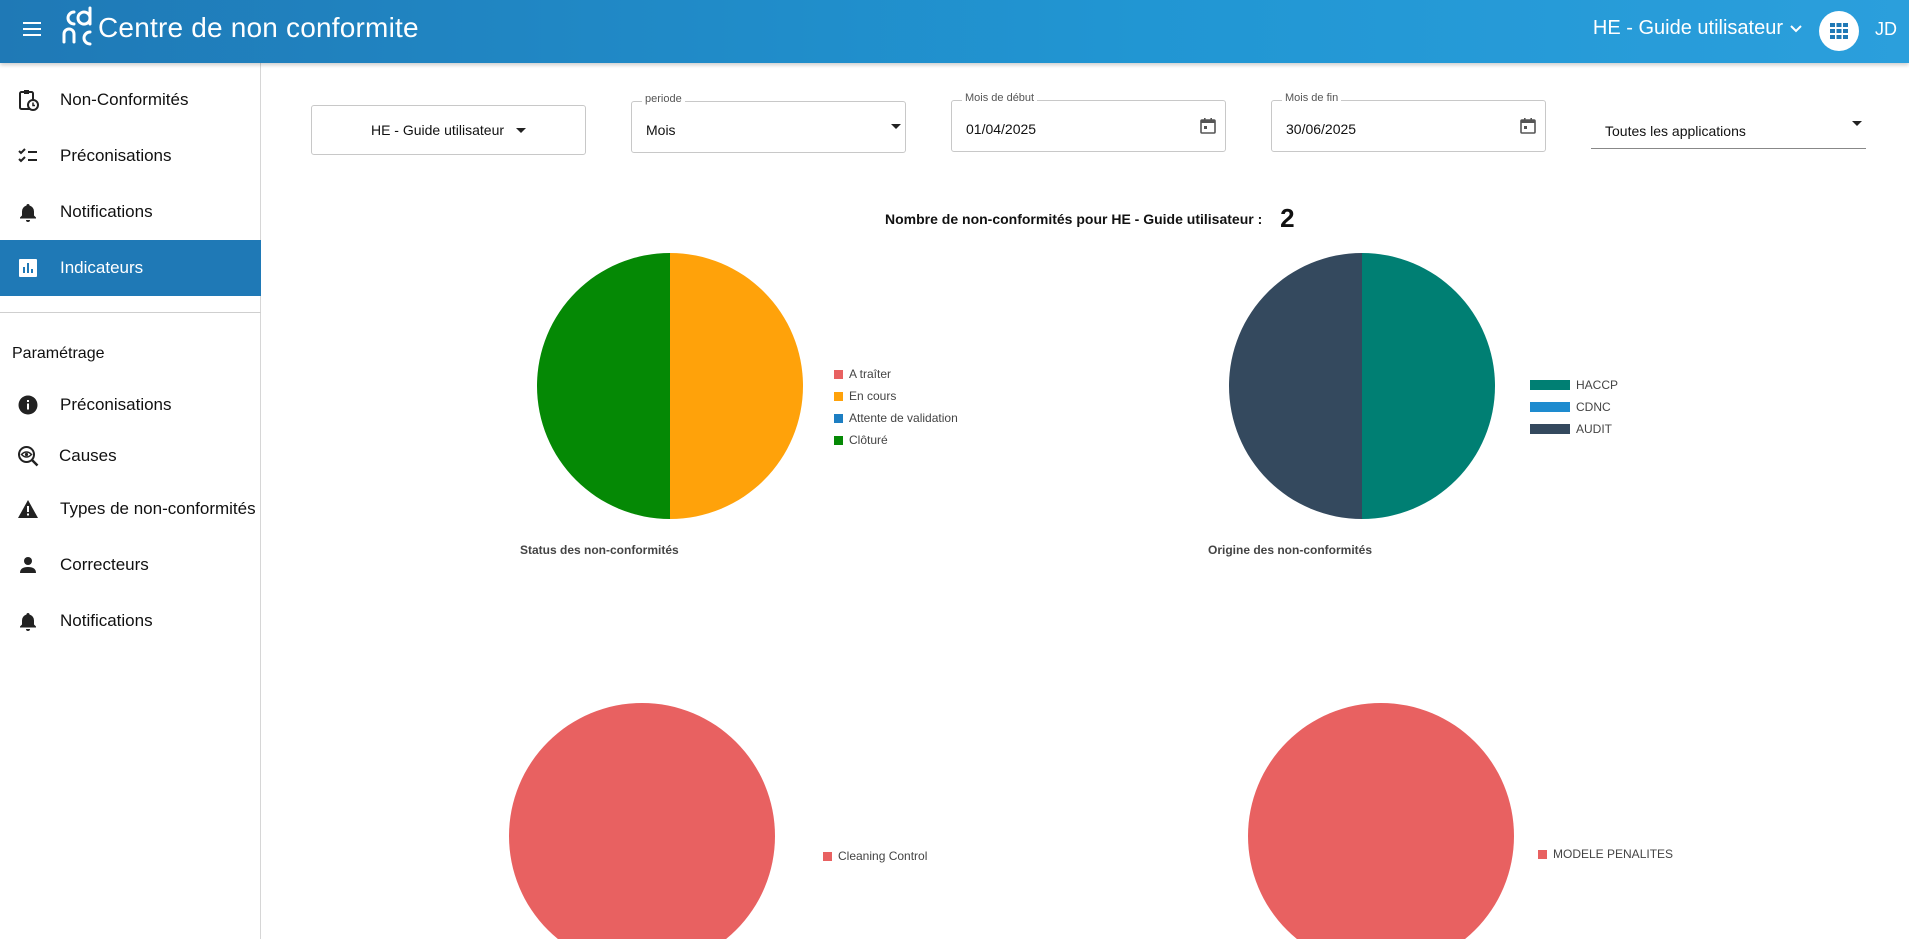 The width and height of the screenshot is (1909, 939). I want to click on sidebar-item-label: Correcteurs, so click(104, 564).